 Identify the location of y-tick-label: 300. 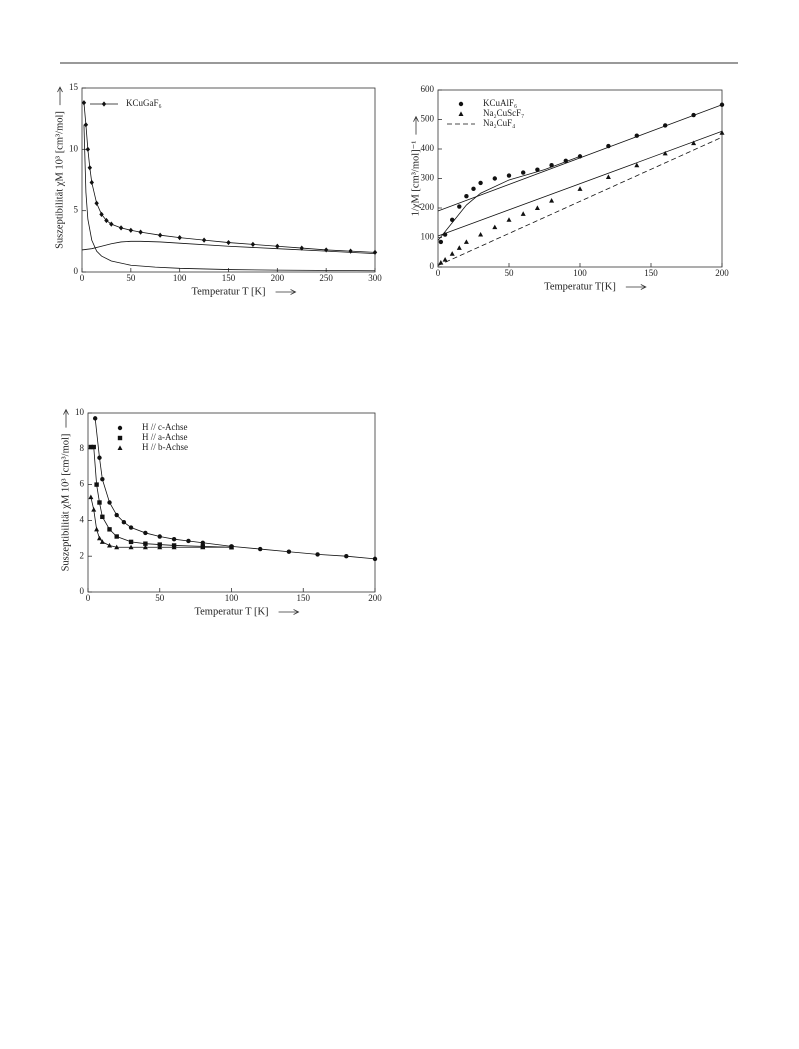
(428, 178).